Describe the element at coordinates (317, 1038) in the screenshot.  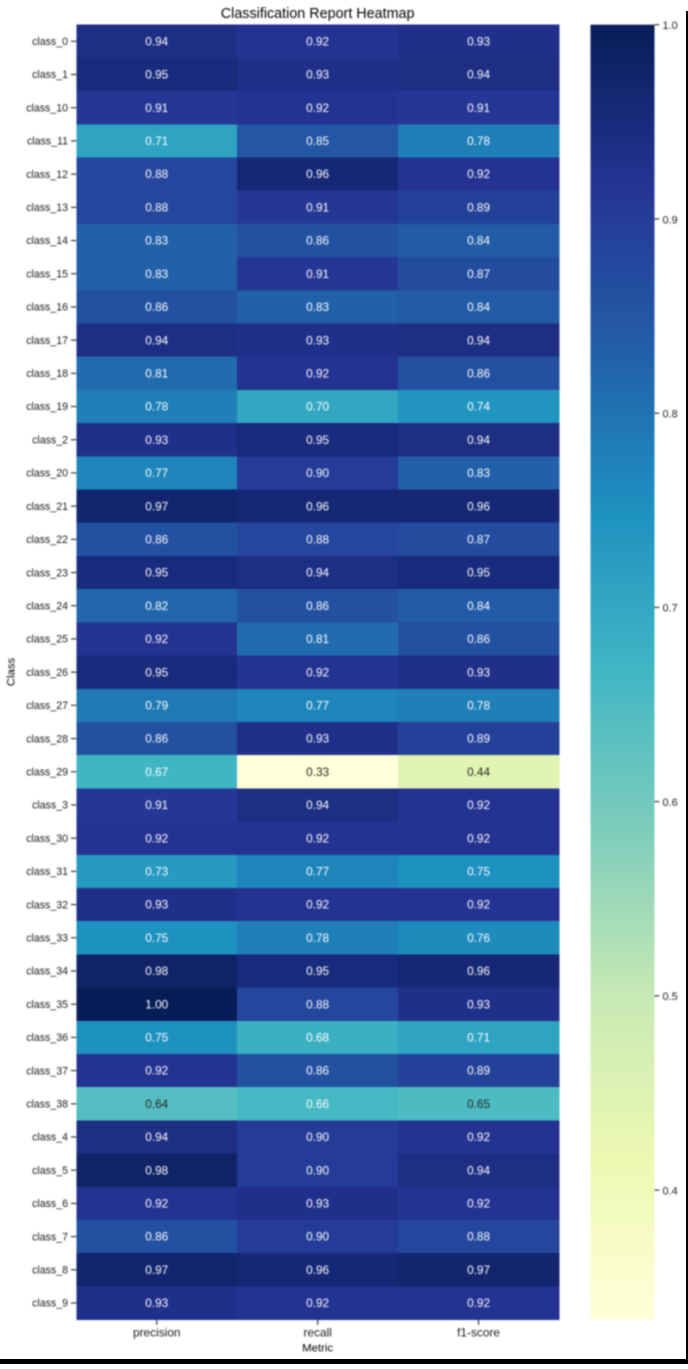
I see `svg-text: 0.68` at that location.